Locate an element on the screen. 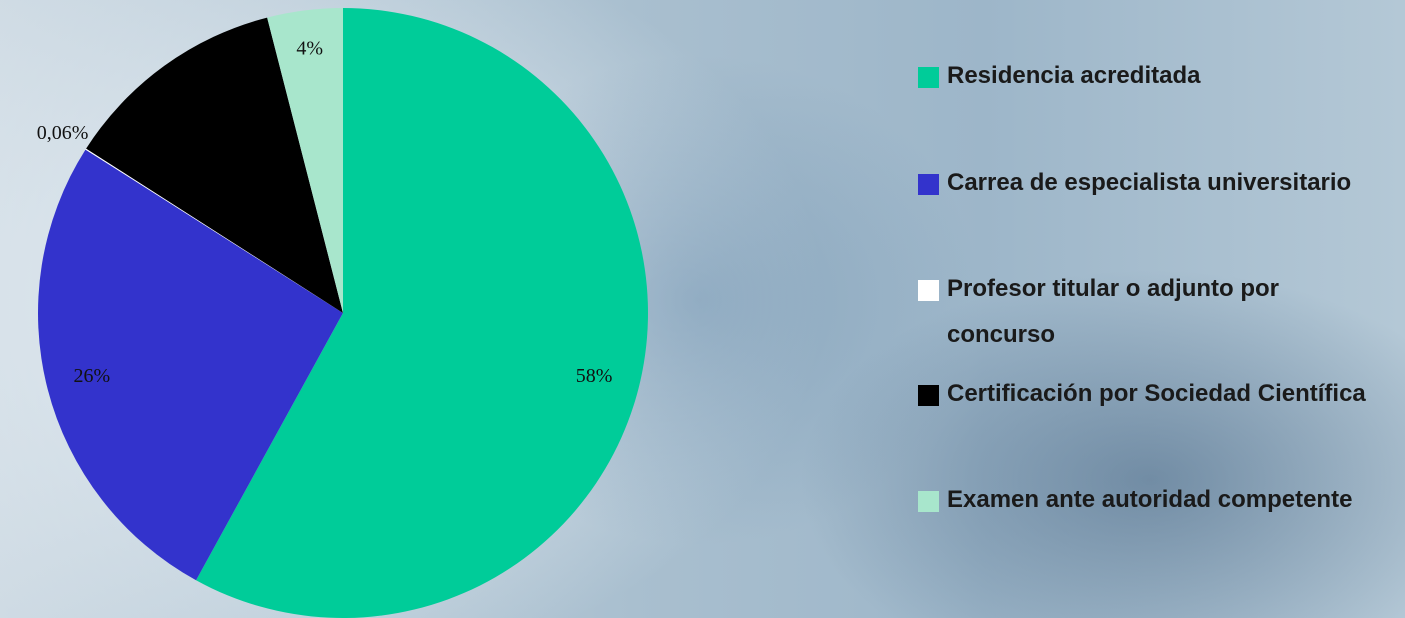 This screenshot has width=1405, height=618. legend-label: Profesor titular o adjunto por concurso is located at coordinates (1113, 311).